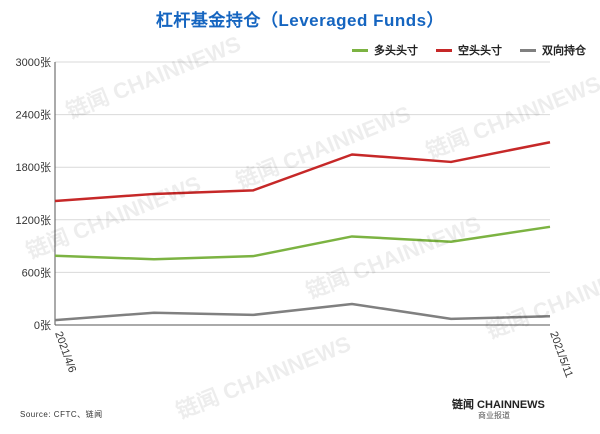 The width and height of the screenshot is (600, 434). I want to click on x-tick-label: 2021/4/6, so click(65, 352).